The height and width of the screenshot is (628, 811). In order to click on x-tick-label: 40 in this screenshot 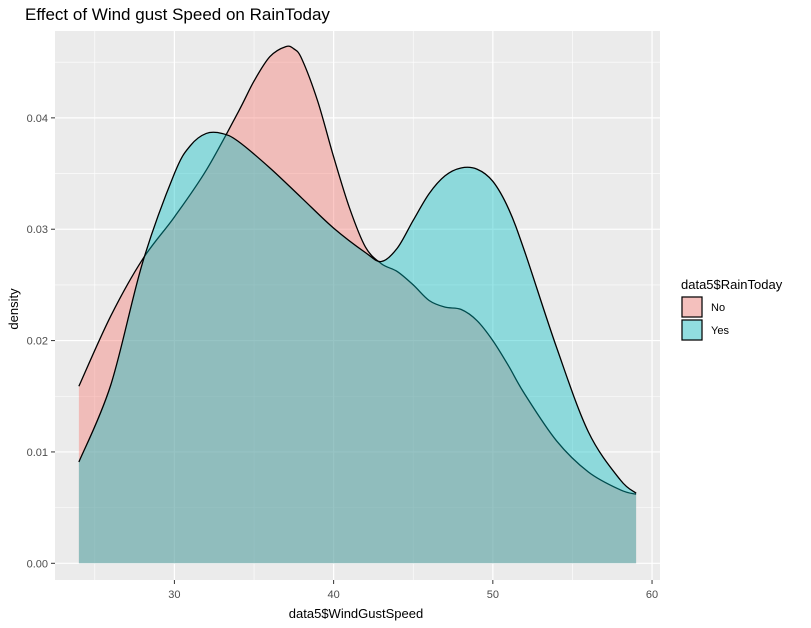, I will do `click(333, 595)`.